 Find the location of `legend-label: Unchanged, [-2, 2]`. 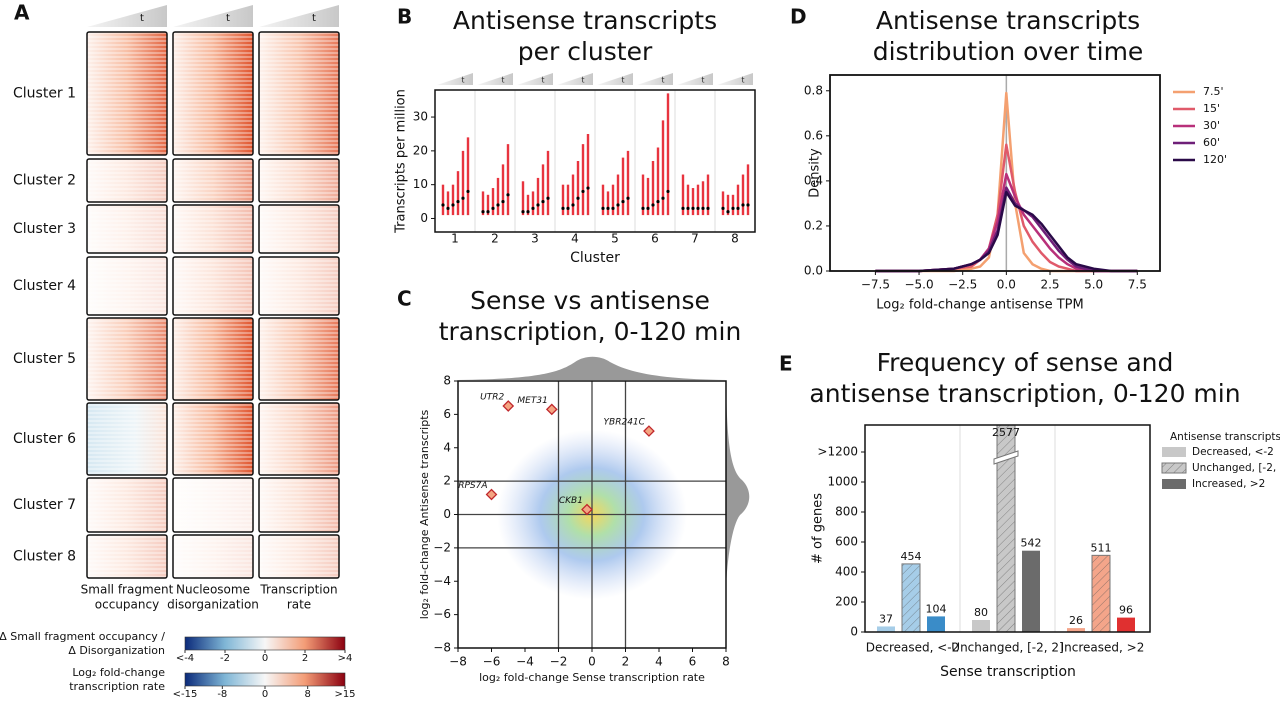

legend-label: Unchanged, [-2, 2] is located at coordinates (1236, 468).